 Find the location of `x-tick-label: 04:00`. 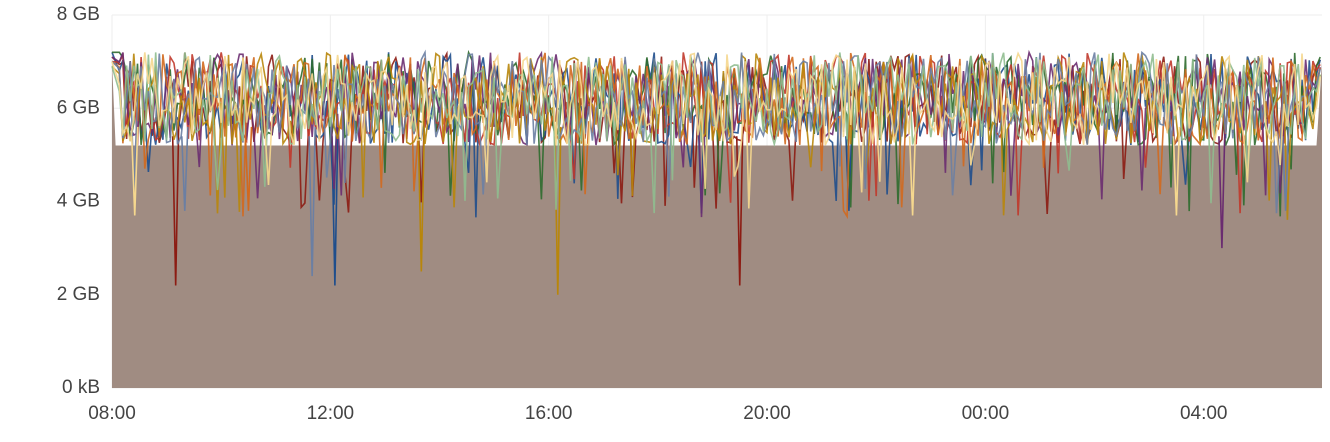

x-tick-label: 04:00 is located at coordinates (1204, 413).